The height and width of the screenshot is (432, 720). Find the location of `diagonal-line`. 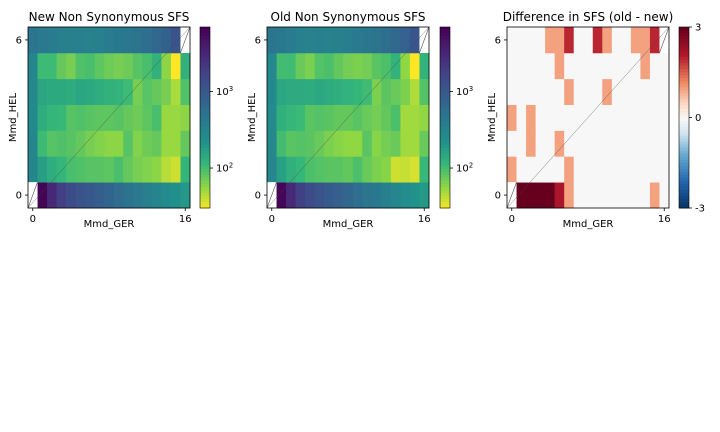

diagonal-line is located at coordinates (109, 117).